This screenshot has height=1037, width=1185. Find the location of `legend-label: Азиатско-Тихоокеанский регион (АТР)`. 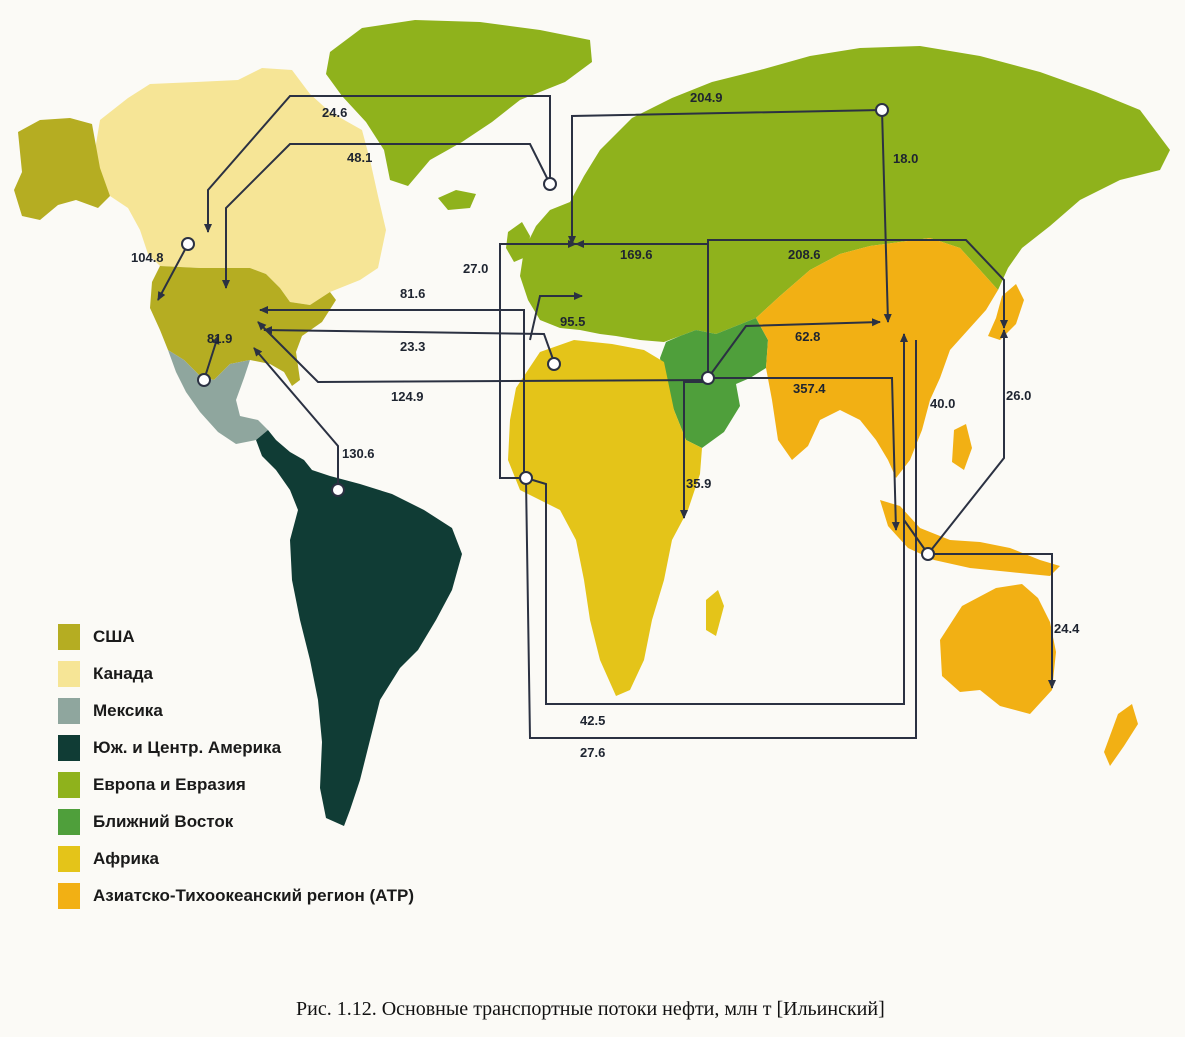

legend-label: Азиатско-Тихоокеанский регион (АТР) is located at coordinates (253, 895).